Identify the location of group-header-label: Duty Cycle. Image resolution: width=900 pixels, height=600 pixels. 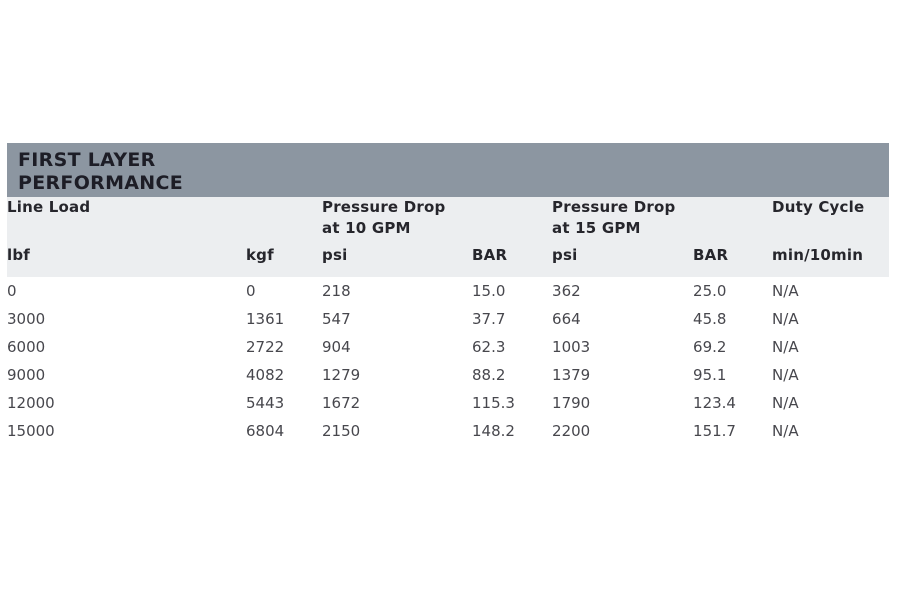
(818, 207).